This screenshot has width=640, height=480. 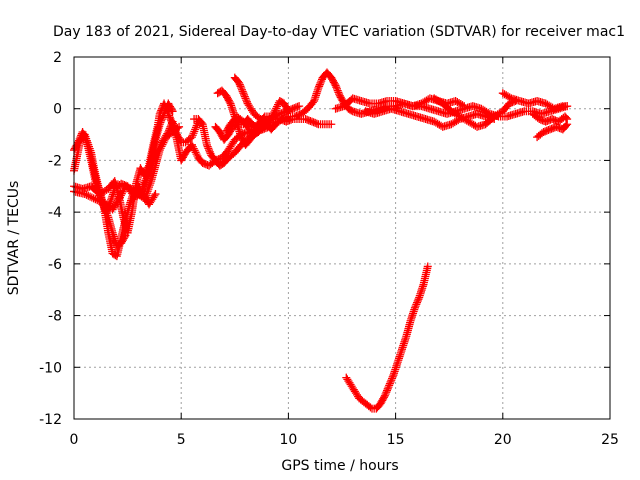 I want to click on y-tick-label: -12, so click(x=50, y=420).